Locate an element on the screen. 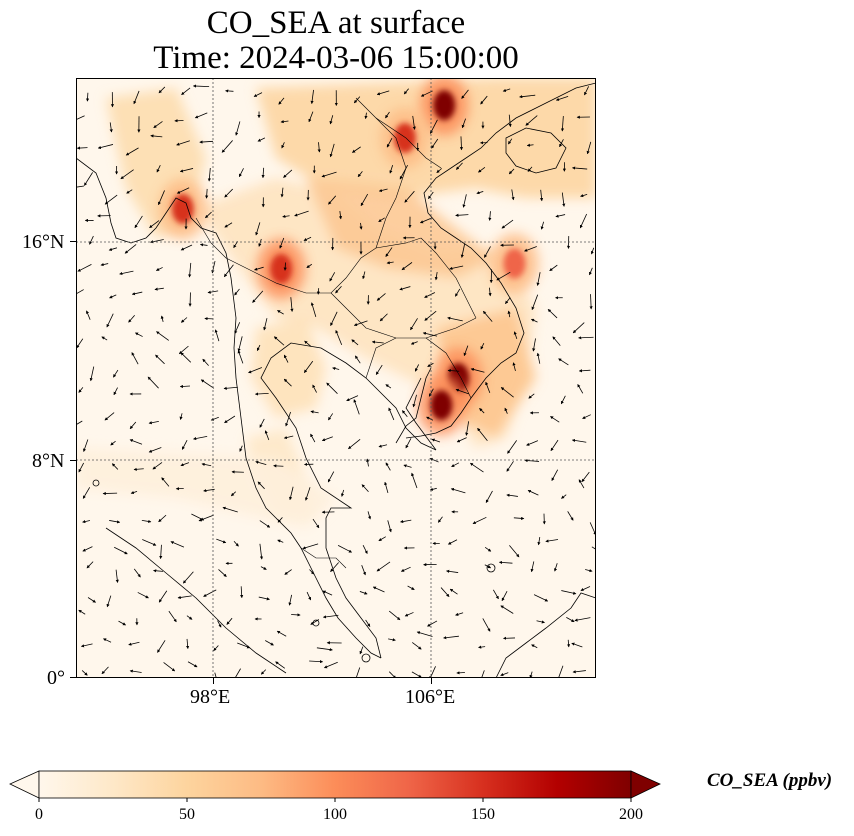  colorbar-extend-low is located at coordinates (24, 784).